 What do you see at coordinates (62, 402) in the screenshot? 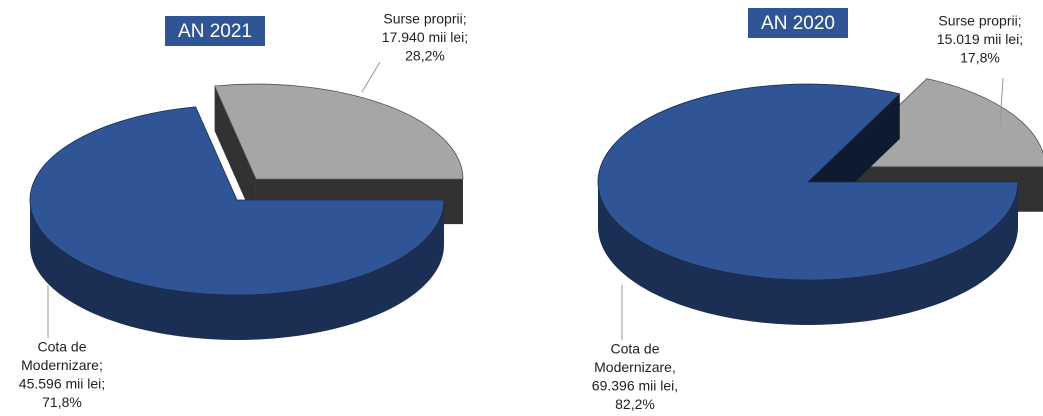
I see `data-label-value: 71,8%` at bounding box center [62, 402].